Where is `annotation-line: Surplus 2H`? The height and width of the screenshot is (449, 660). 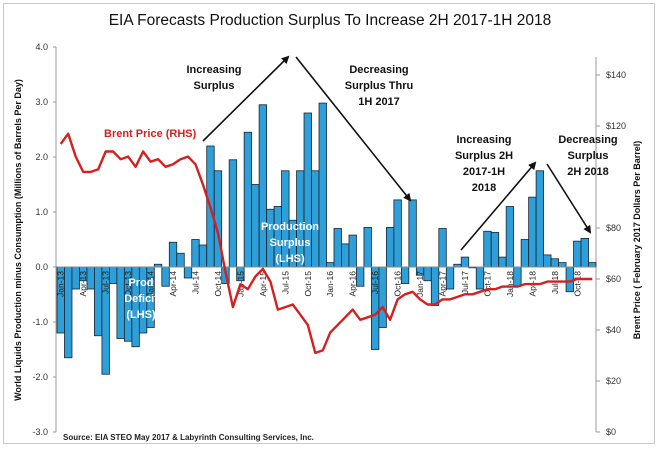 annotation-line: Surplus 2H is located at coordinates (484, 156).